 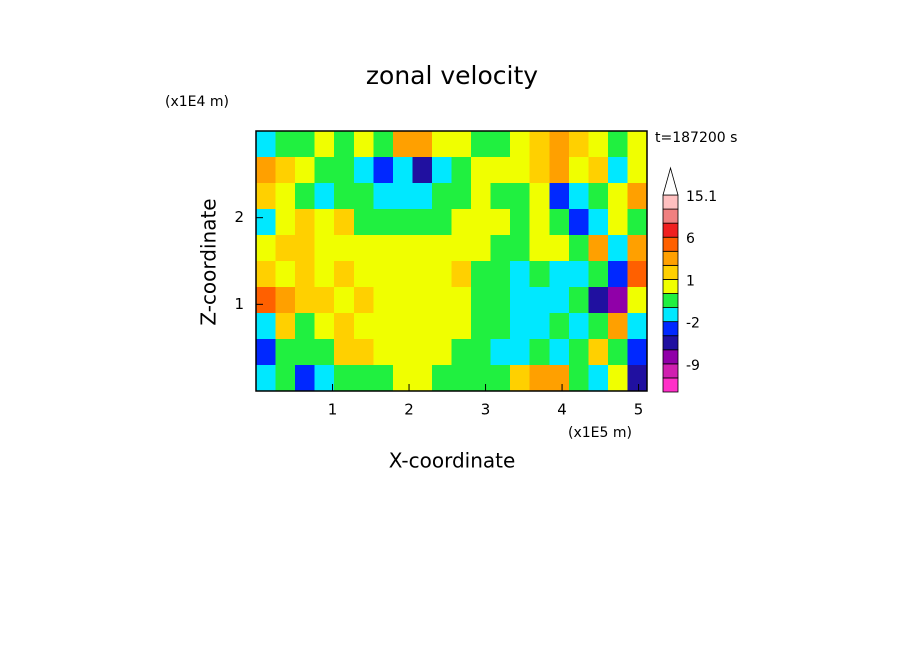 I want to click on y-tick-label: 2, so click(x=239, y=217).